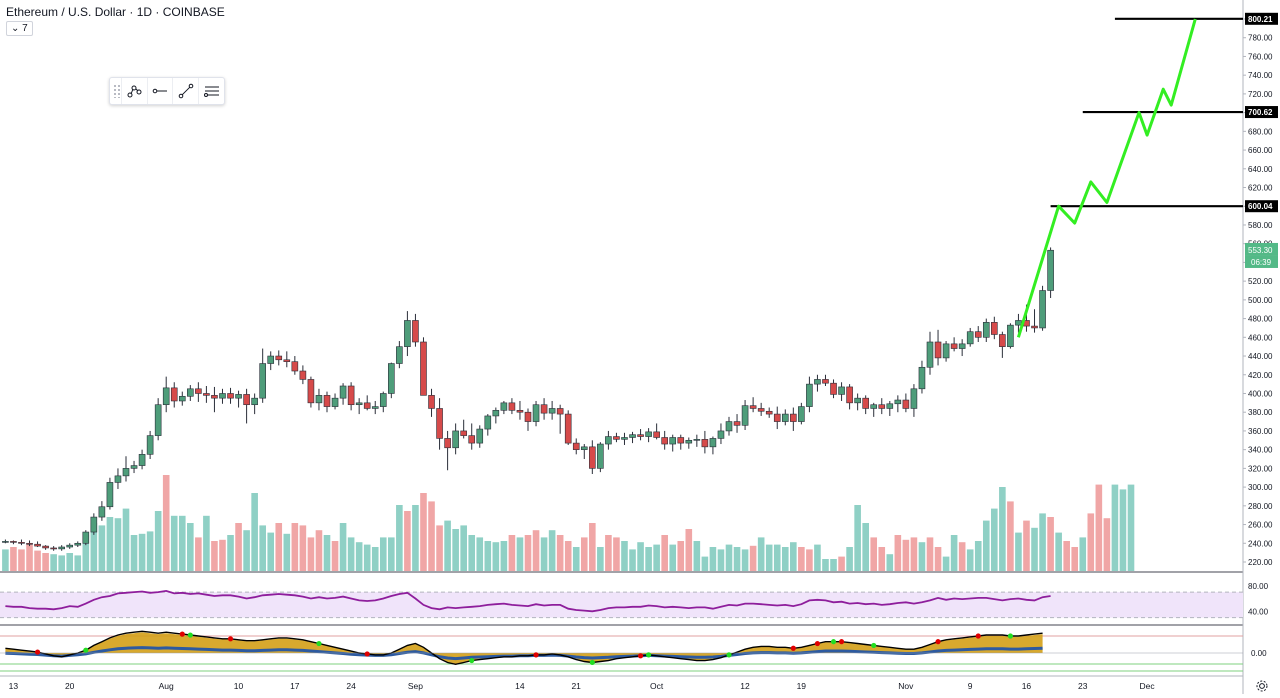 The width and height of the screenshot is (1280, 698). I want to click on projection-path, so click(1106, 178).